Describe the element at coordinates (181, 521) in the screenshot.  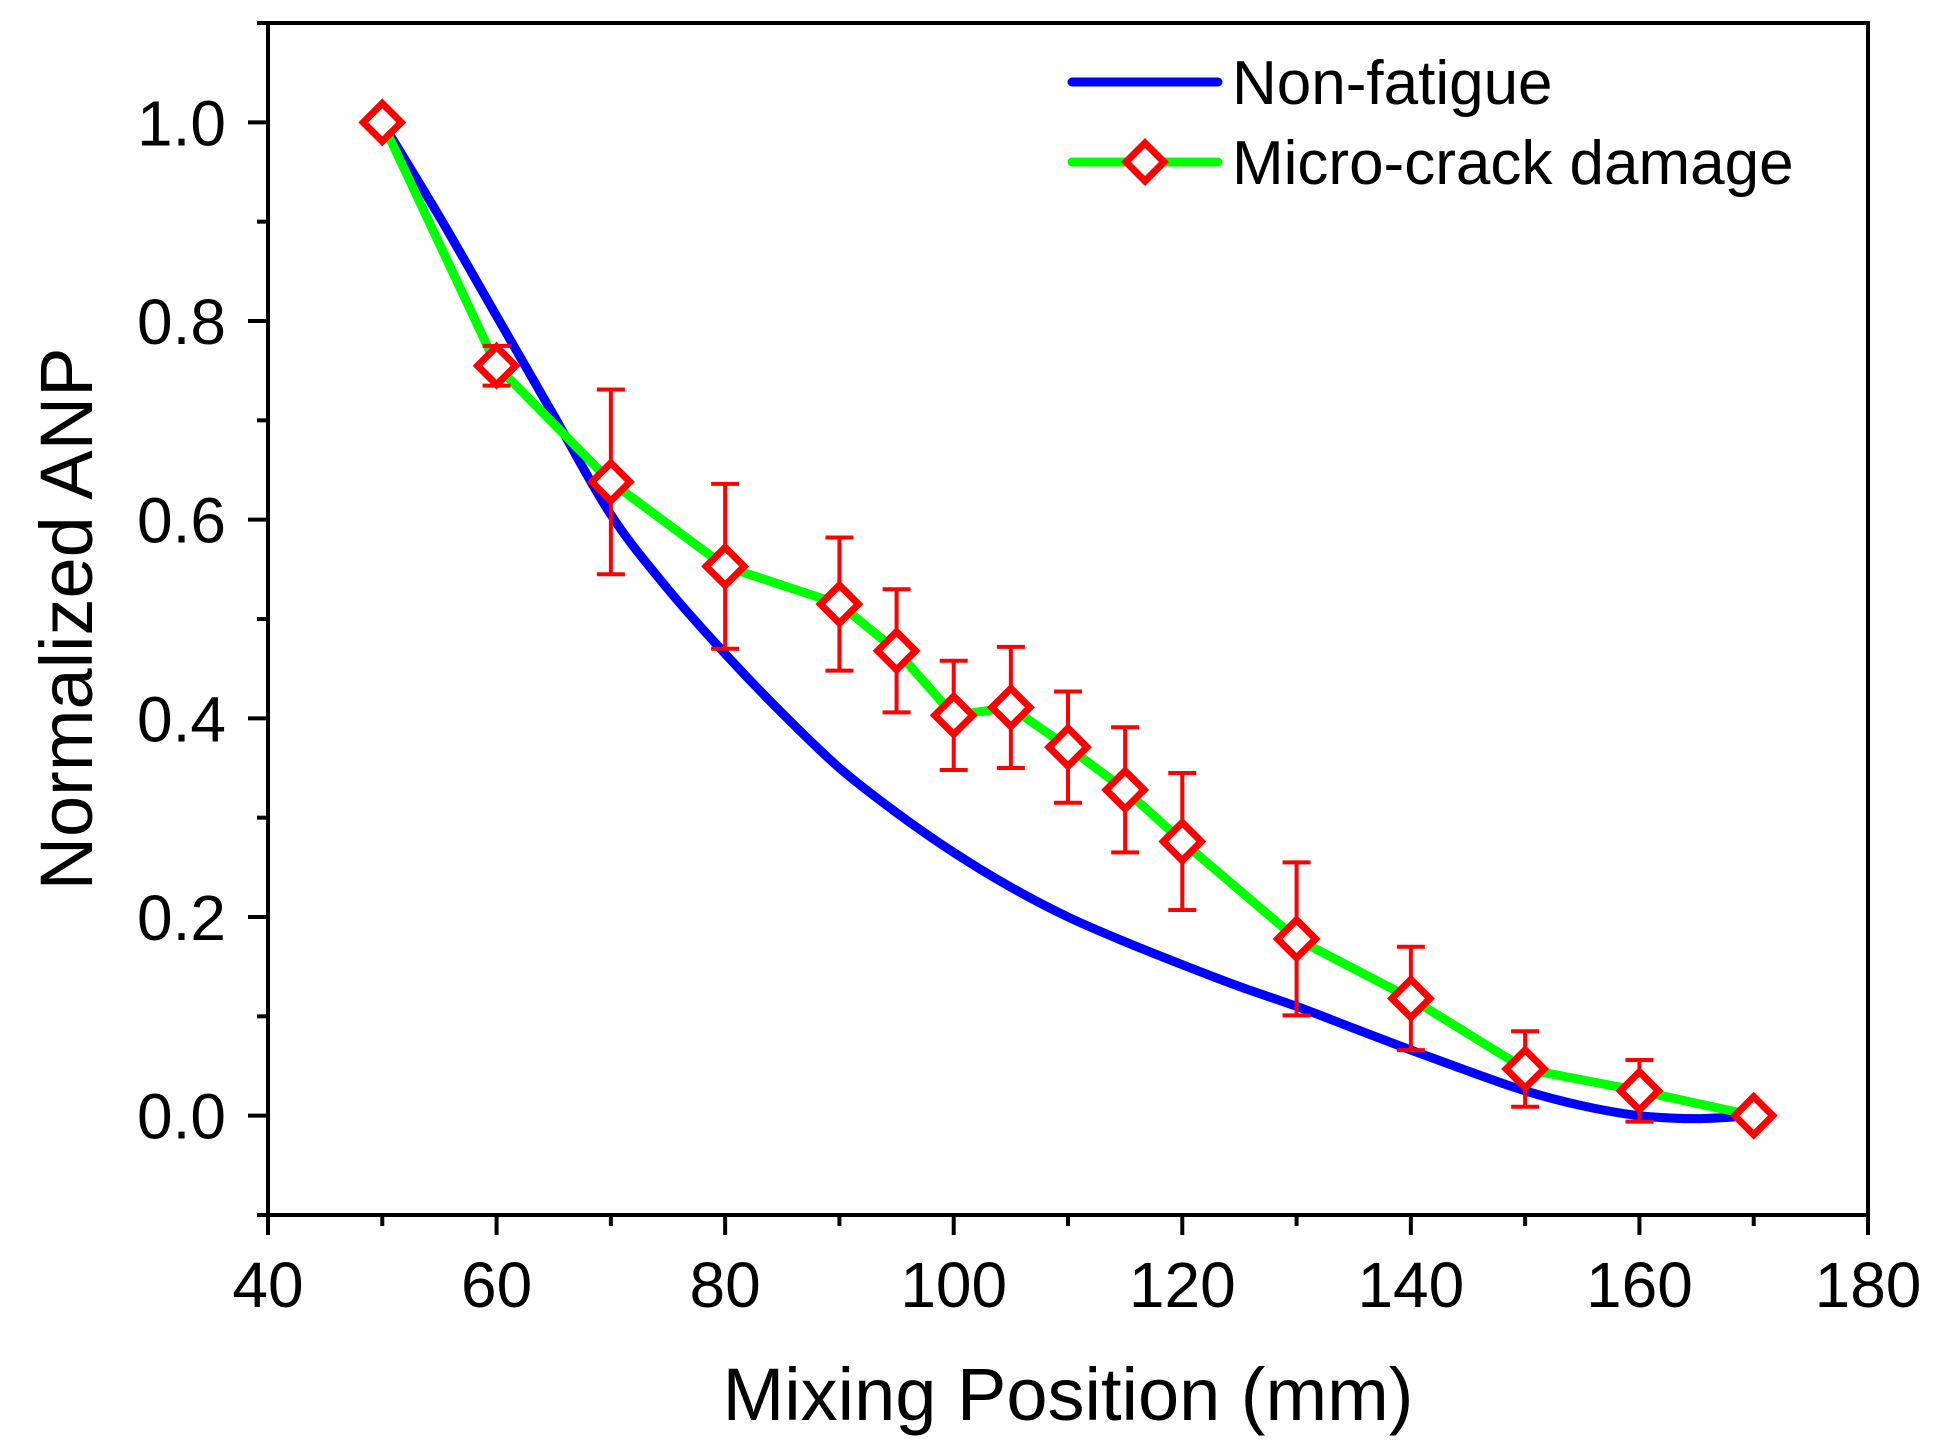
I see `y-tick-label: 0.6` at that location.